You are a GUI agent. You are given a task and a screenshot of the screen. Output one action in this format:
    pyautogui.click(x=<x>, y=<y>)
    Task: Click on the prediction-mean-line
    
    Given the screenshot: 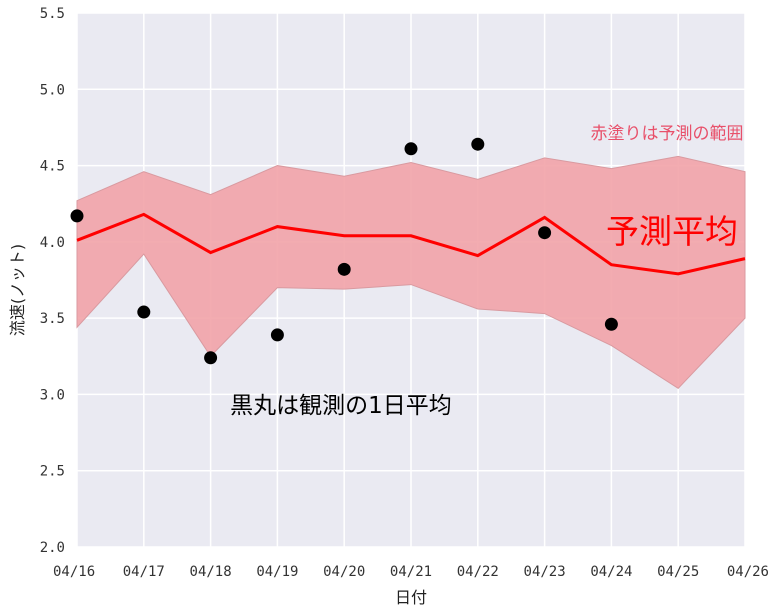 What is the action you would take?
    pyautogui.click(x=411, y=244)
    